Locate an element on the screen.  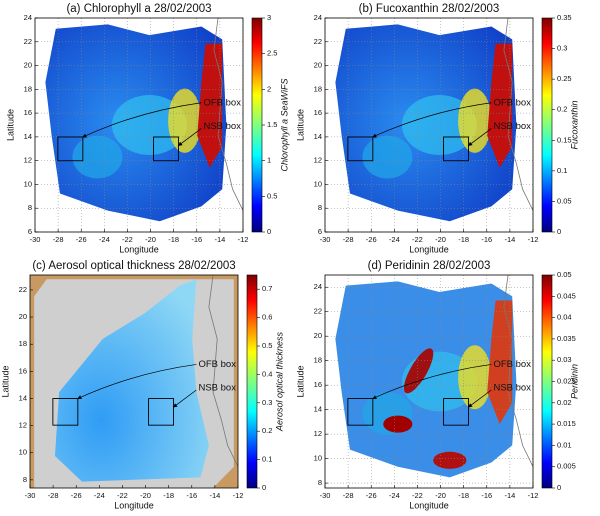
x-axis-label: Longitude is located at coordinates (429, 249).